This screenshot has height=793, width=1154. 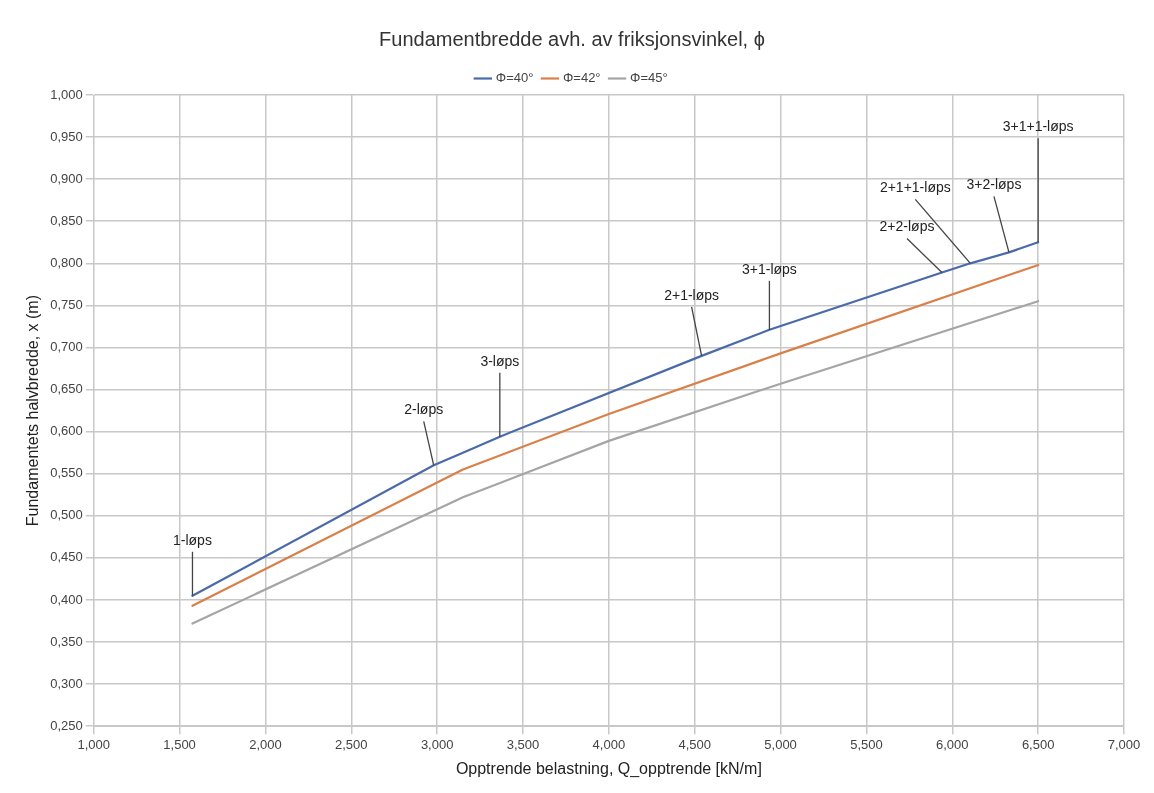 What do you see at coordinates (66, 641) in the screenshot?
I see `y-tick-label: 0,350` at bounding box center [66, 641].